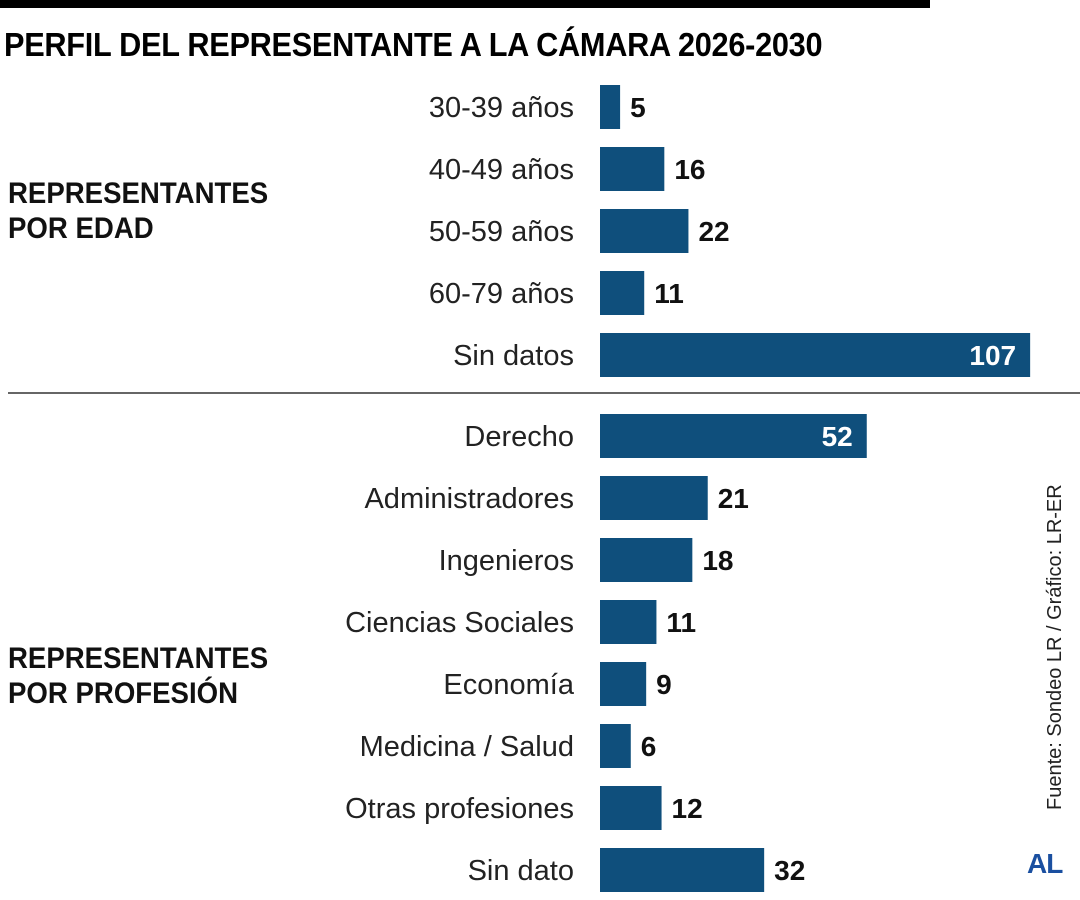 This screenshot has width=1080, height=900. I want to click on value-label: 6, so click(649, 746).